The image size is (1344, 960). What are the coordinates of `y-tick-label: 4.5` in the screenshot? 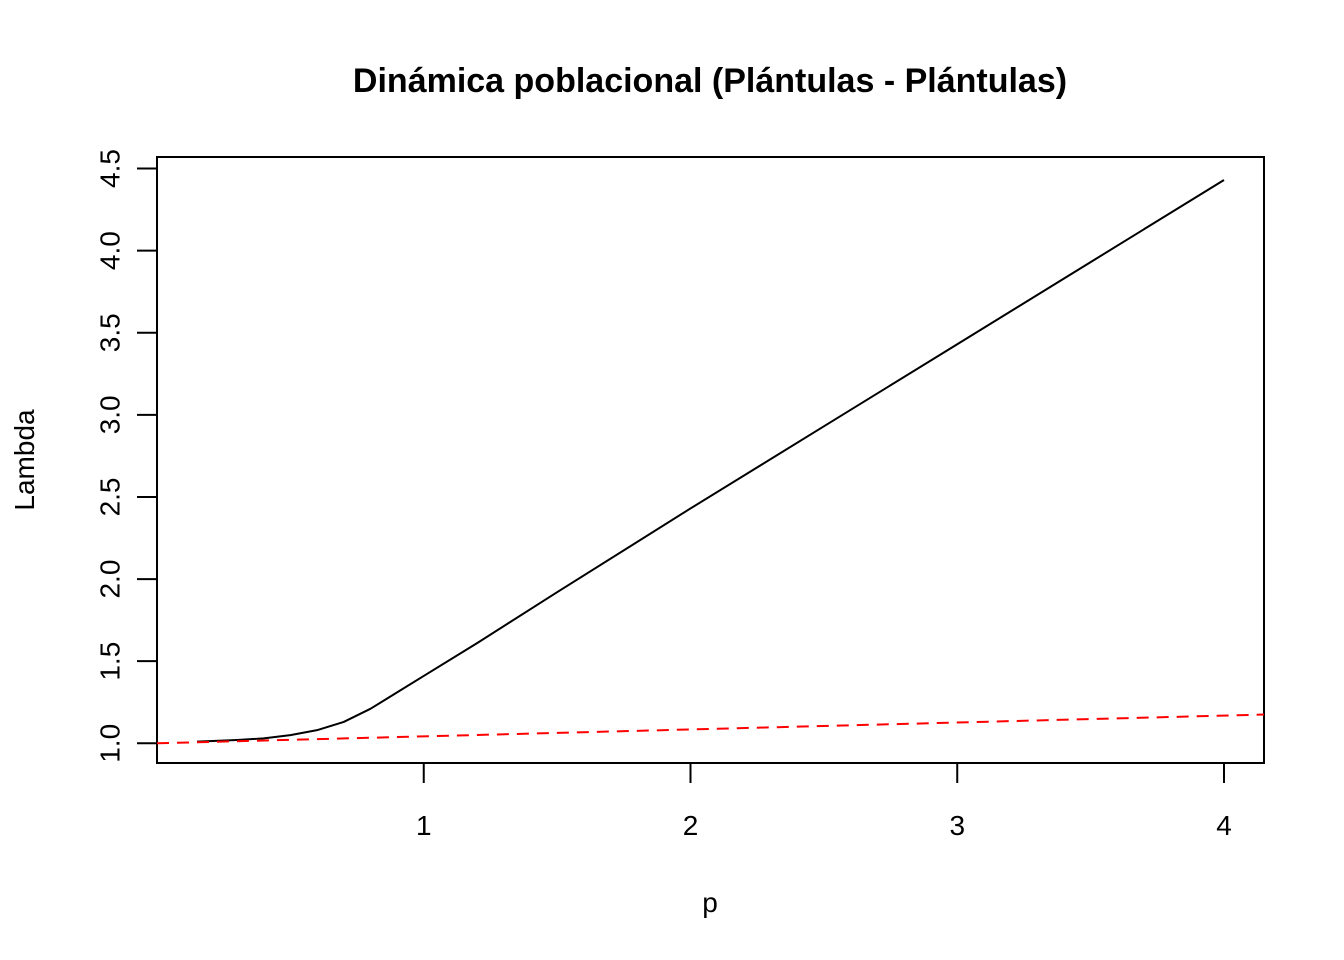 It's located at (109, 168).